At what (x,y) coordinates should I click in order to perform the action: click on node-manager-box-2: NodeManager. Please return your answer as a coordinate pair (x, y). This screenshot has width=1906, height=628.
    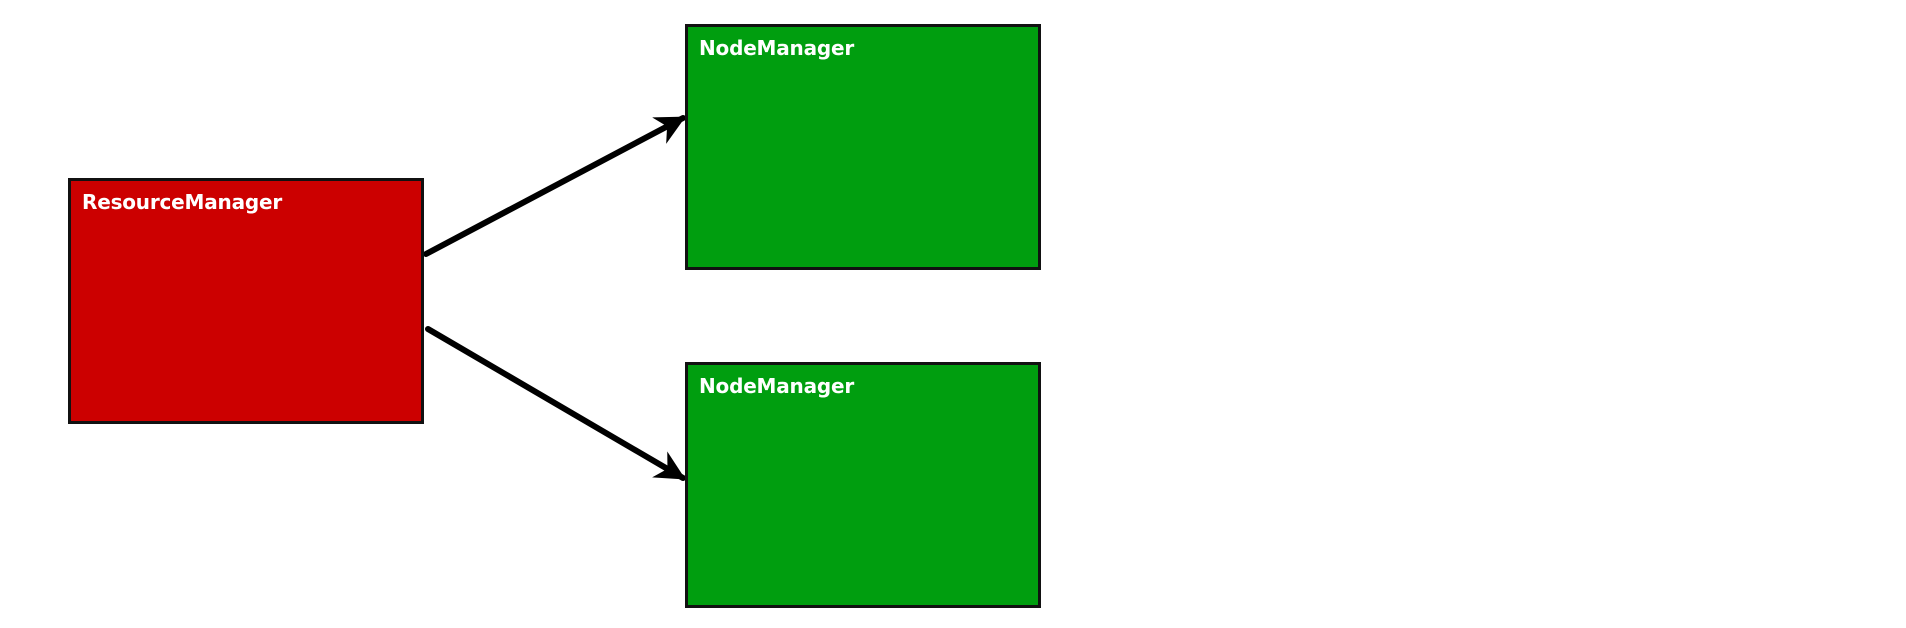
    Looking at the image, I should click on (863, 485).